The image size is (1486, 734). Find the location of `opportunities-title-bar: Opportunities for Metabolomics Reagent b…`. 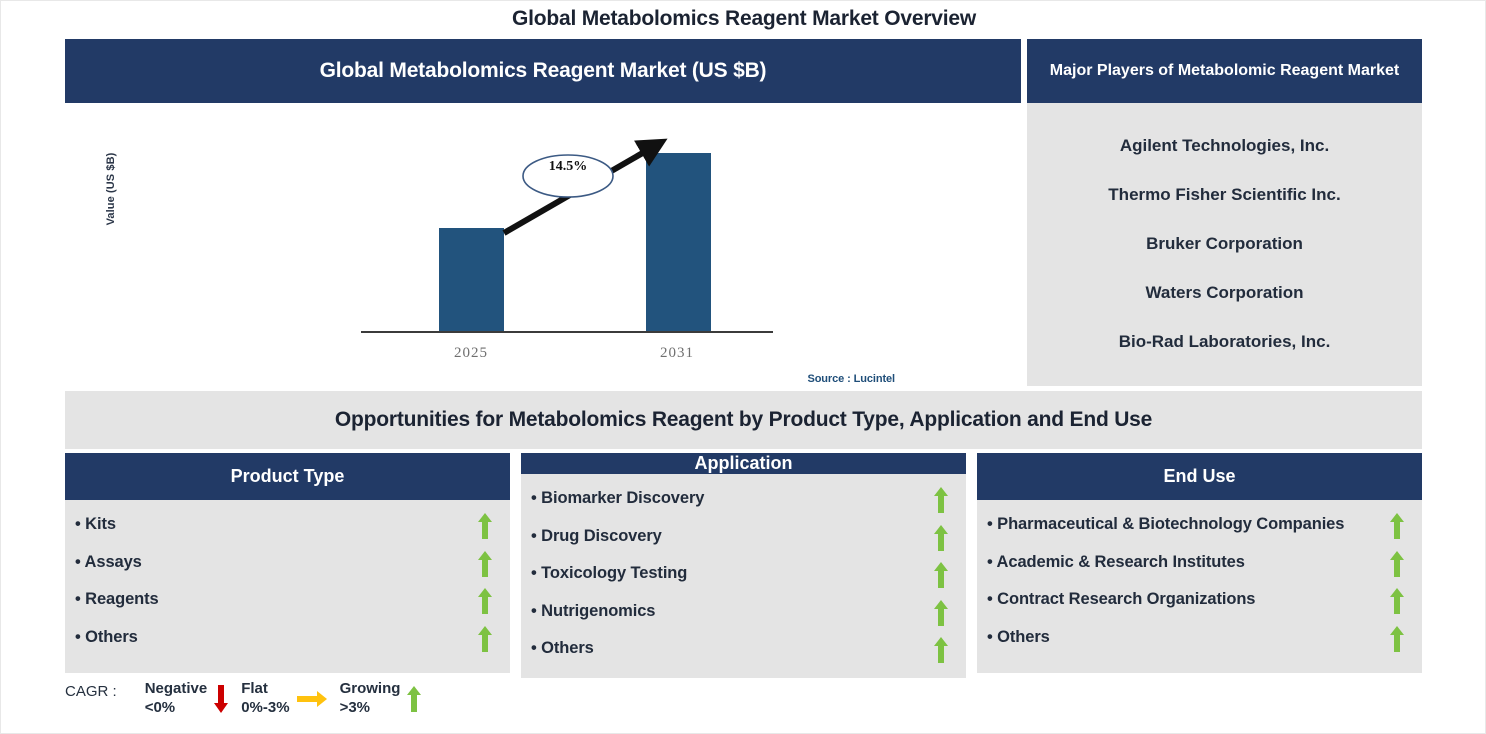

opportunities-title-bar: Opportunities for Metabolomics Reagent b… is located at coordinates (743, 420).